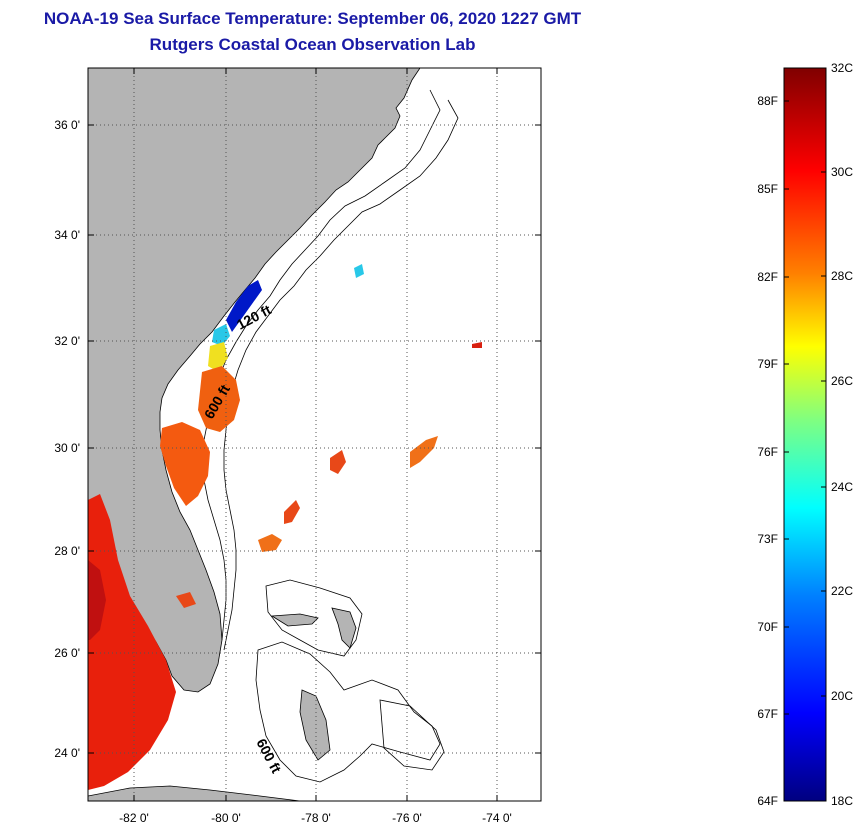 This screenshot has height=832, width=865. I want to click on cb-f-label: 76F, so click(767, 452).